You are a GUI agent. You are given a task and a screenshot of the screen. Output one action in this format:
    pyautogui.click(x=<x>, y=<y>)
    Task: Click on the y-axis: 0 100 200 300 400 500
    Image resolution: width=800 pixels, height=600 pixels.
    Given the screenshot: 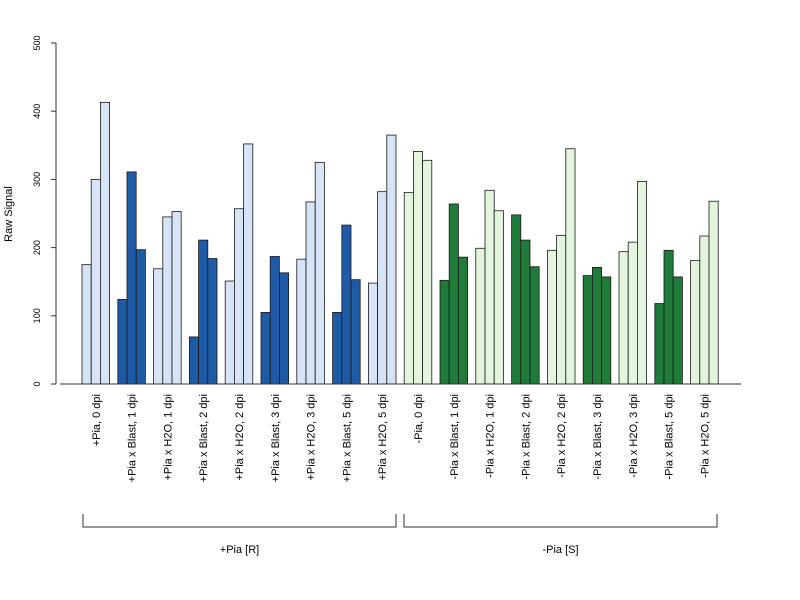 What is the action you would take?
    pyautogui.click(x=44, y=211)
    